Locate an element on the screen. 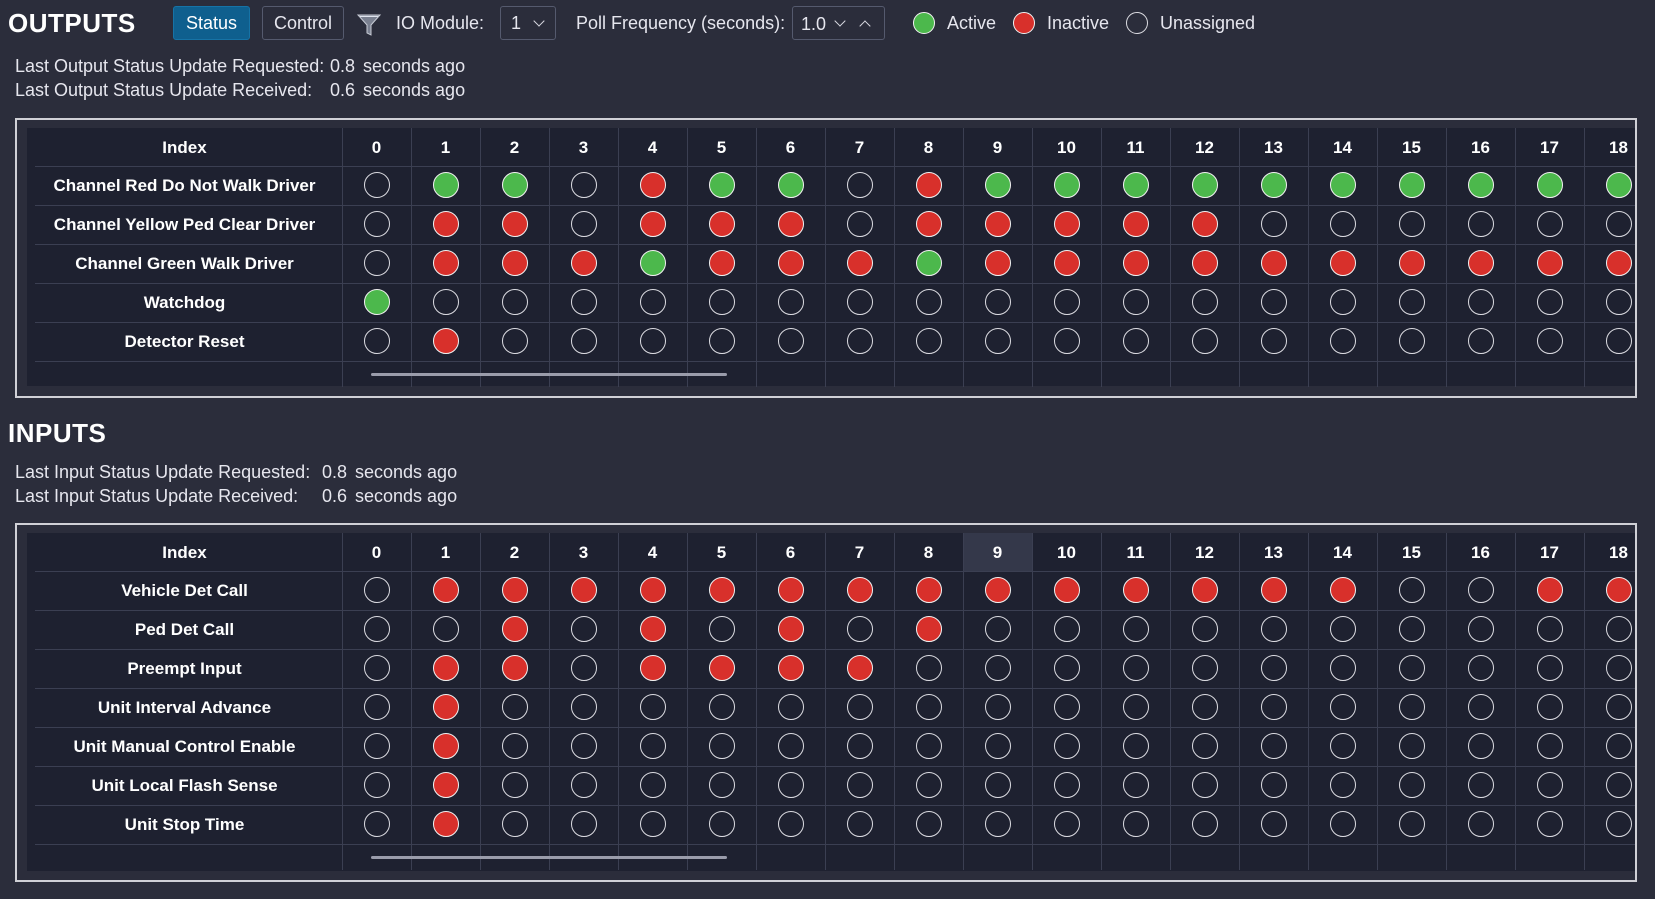 Image resolution: width=1655 pixels, height=899 pixels. io-module-select: 1 is located at coordinates (528, 23).